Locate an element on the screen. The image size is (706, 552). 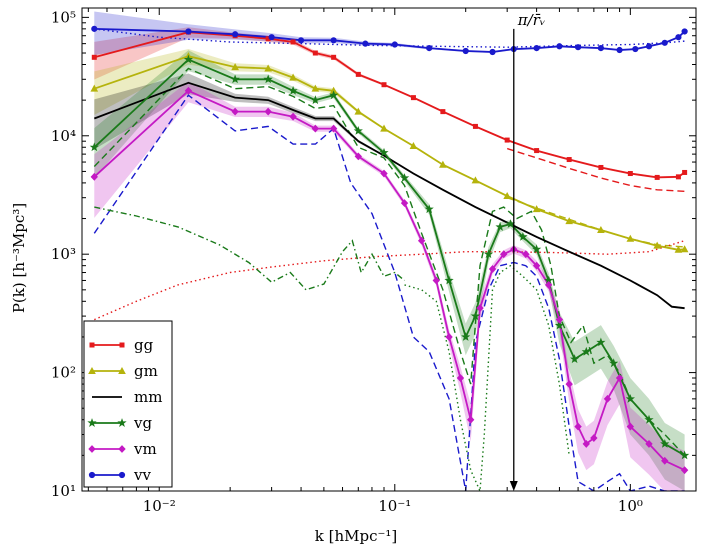
y-tick-label: 10¹ is located at coordinates (63, 491).